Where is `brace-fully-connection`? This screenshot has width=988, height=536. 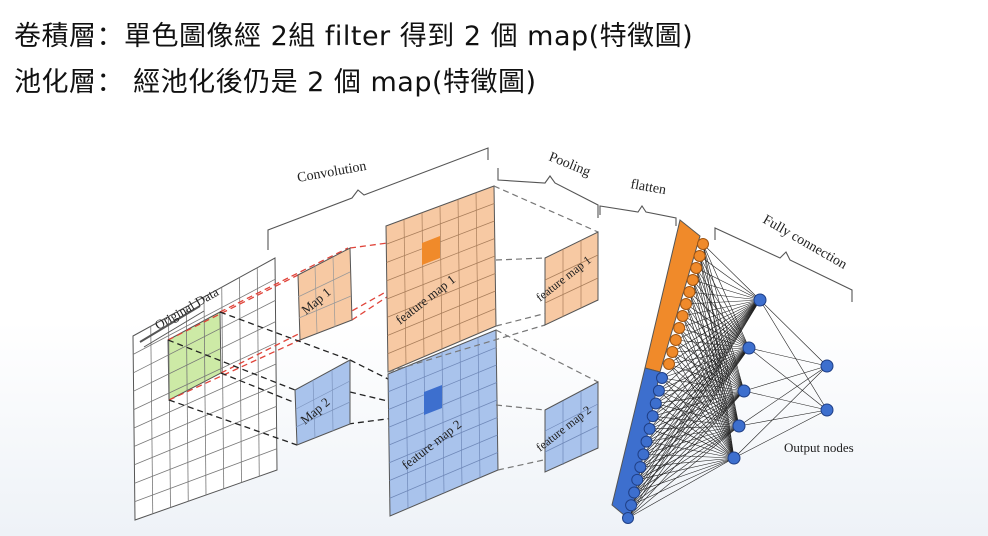
brace-fully-connection is located at coordinates (783, 264).